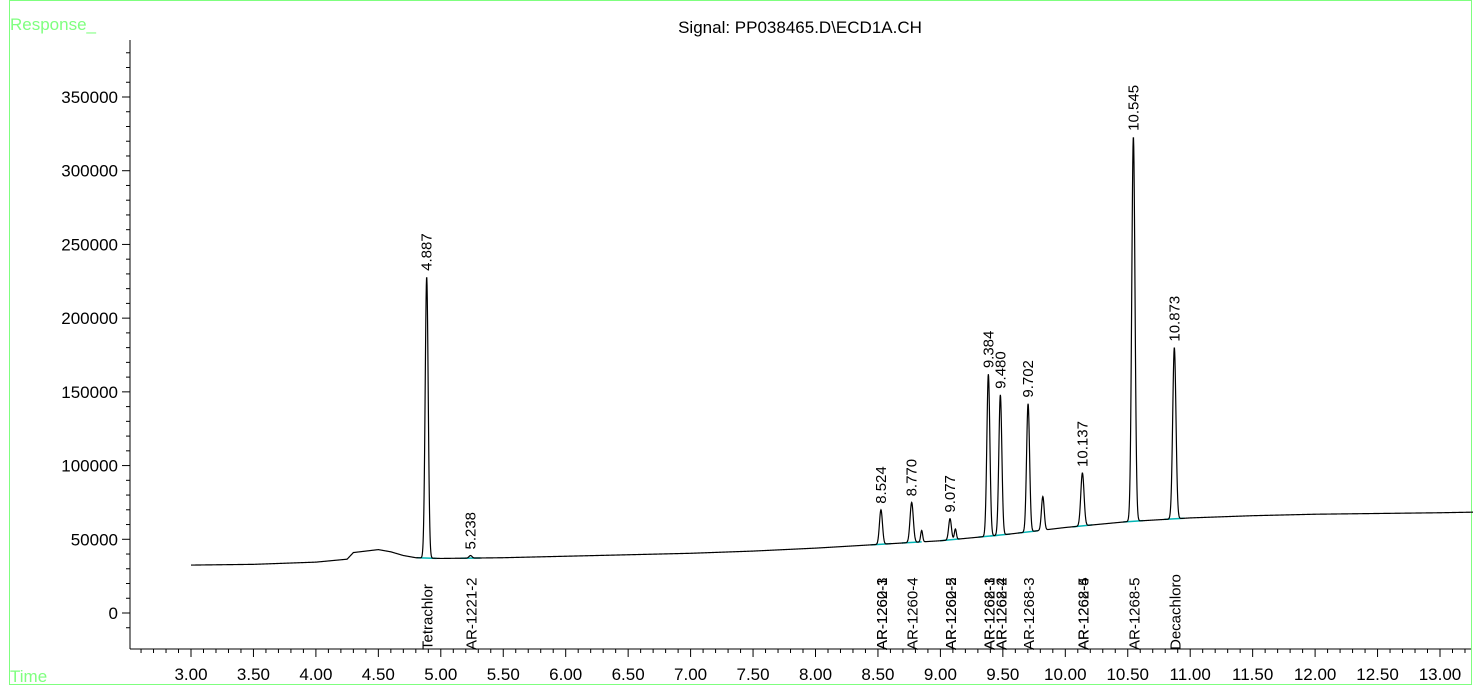 This screenshot has width=1473, height=687. Describe the element at coordinates (1440, 674) in the screenshot. I see `x-tick-label: 13.00` at that location.